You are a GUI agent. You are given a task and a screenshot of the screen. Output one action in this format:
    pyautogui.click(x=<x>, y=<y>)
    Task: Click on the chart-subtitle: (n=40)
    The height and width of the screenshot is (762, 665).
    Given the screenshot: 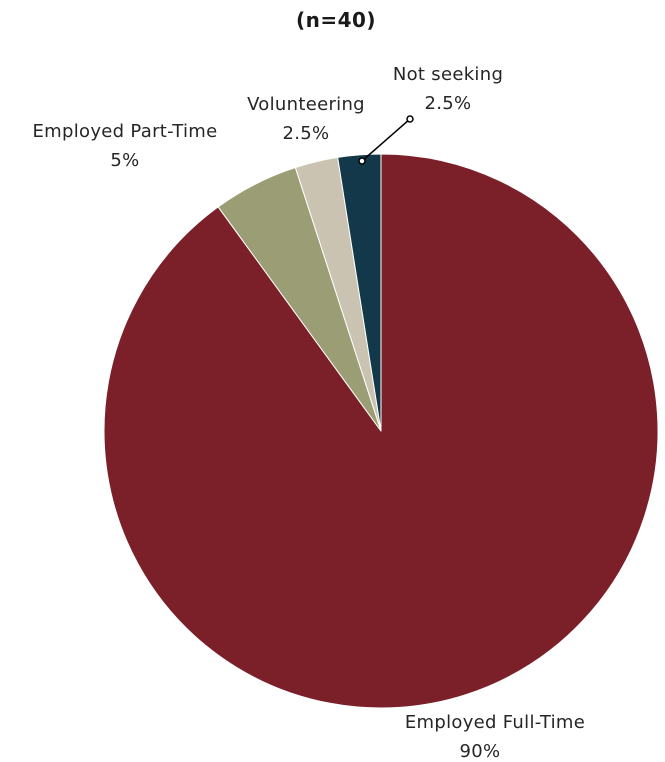 What is the action you would take?
    pyautogui.click(x=336, y=20)
    